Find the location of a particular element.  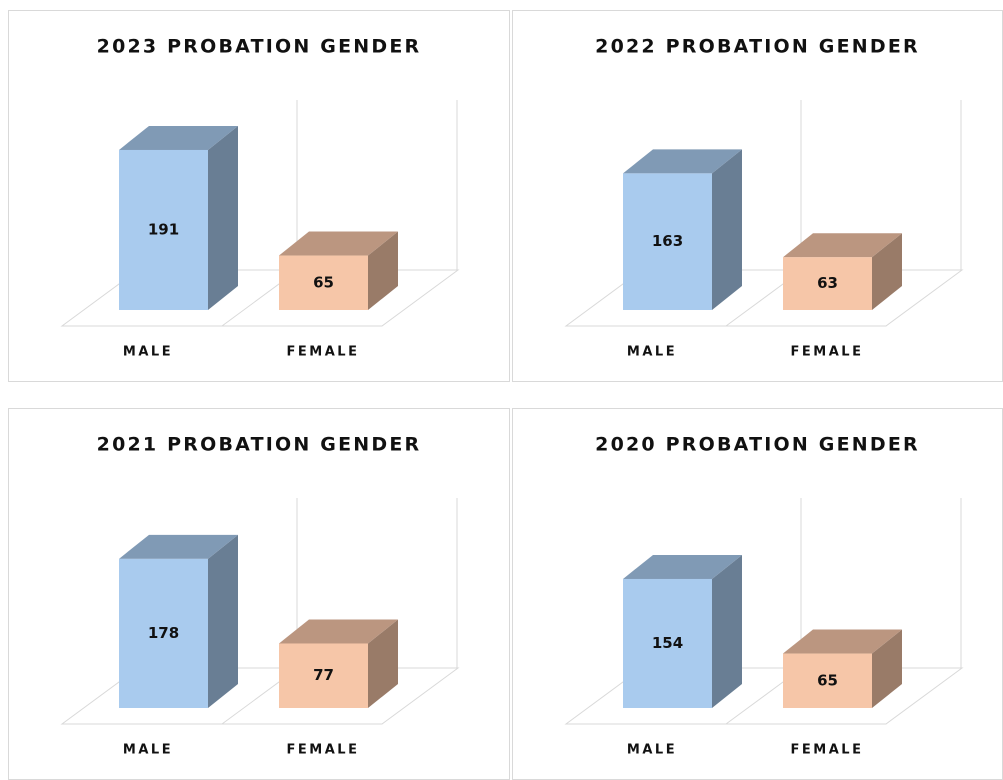

chart-title: 2023 PROBATION GENDER is located at coordinates (259, 47).